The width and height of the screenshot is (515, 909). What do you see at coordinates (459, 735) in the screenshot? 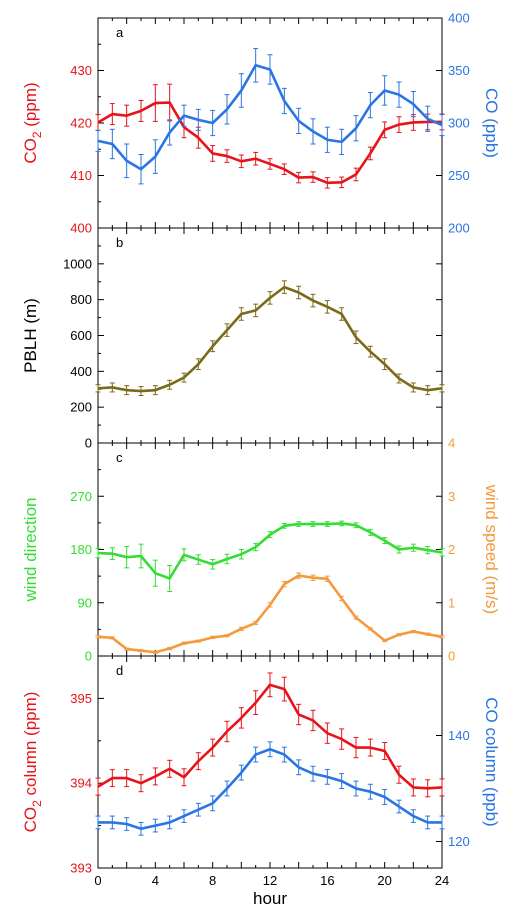
I see `right-tick-label: 140` at bounding box center [459, 735].